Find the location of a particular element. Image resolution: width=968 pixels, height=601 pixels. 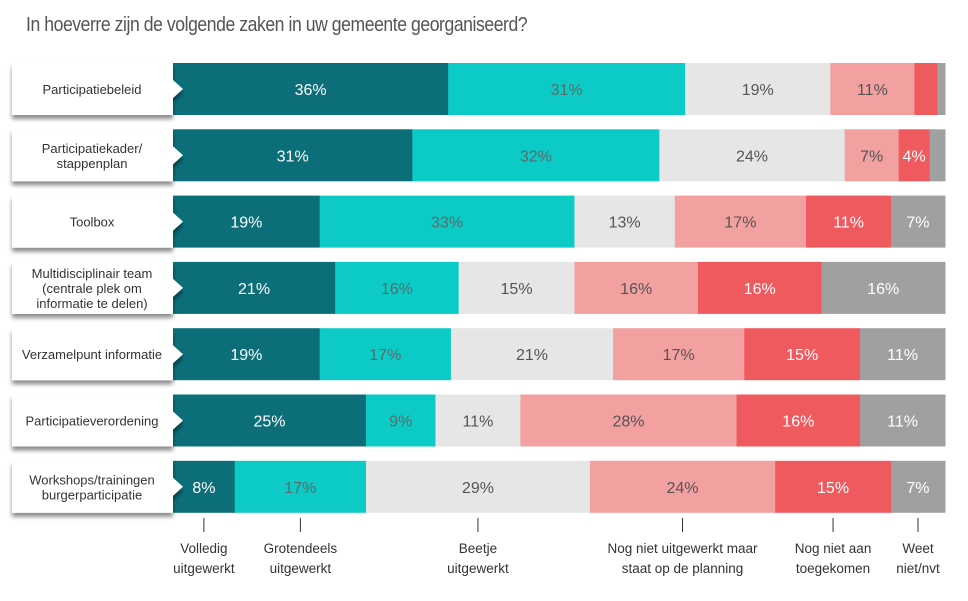

category-label-line: Participatiekader/ is located at coordinates (92, 148).